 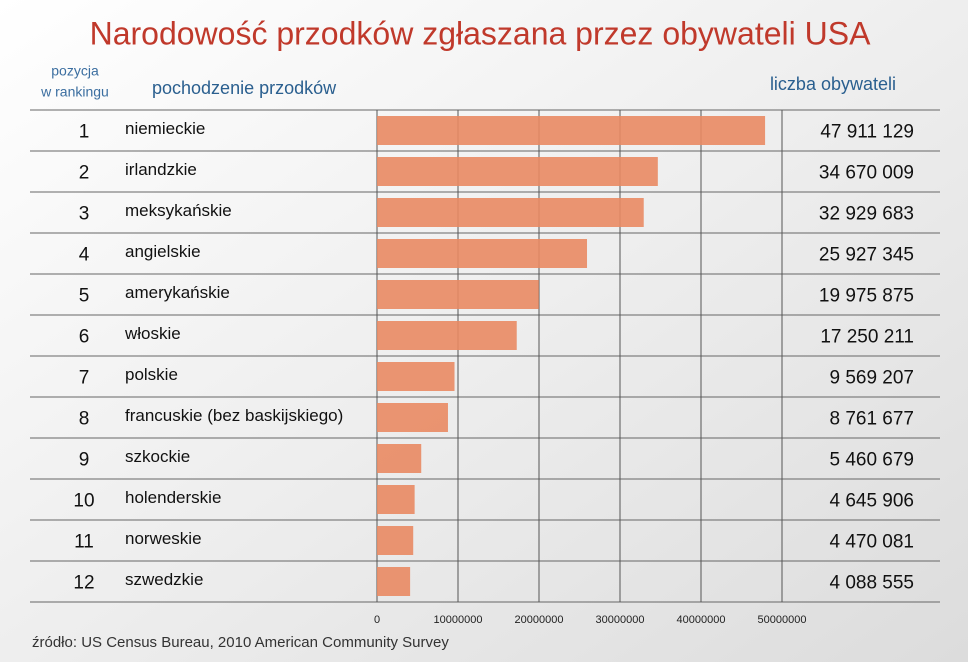 I want to click on y-tick-label: meksykańskie, so click(x=178, y=210).